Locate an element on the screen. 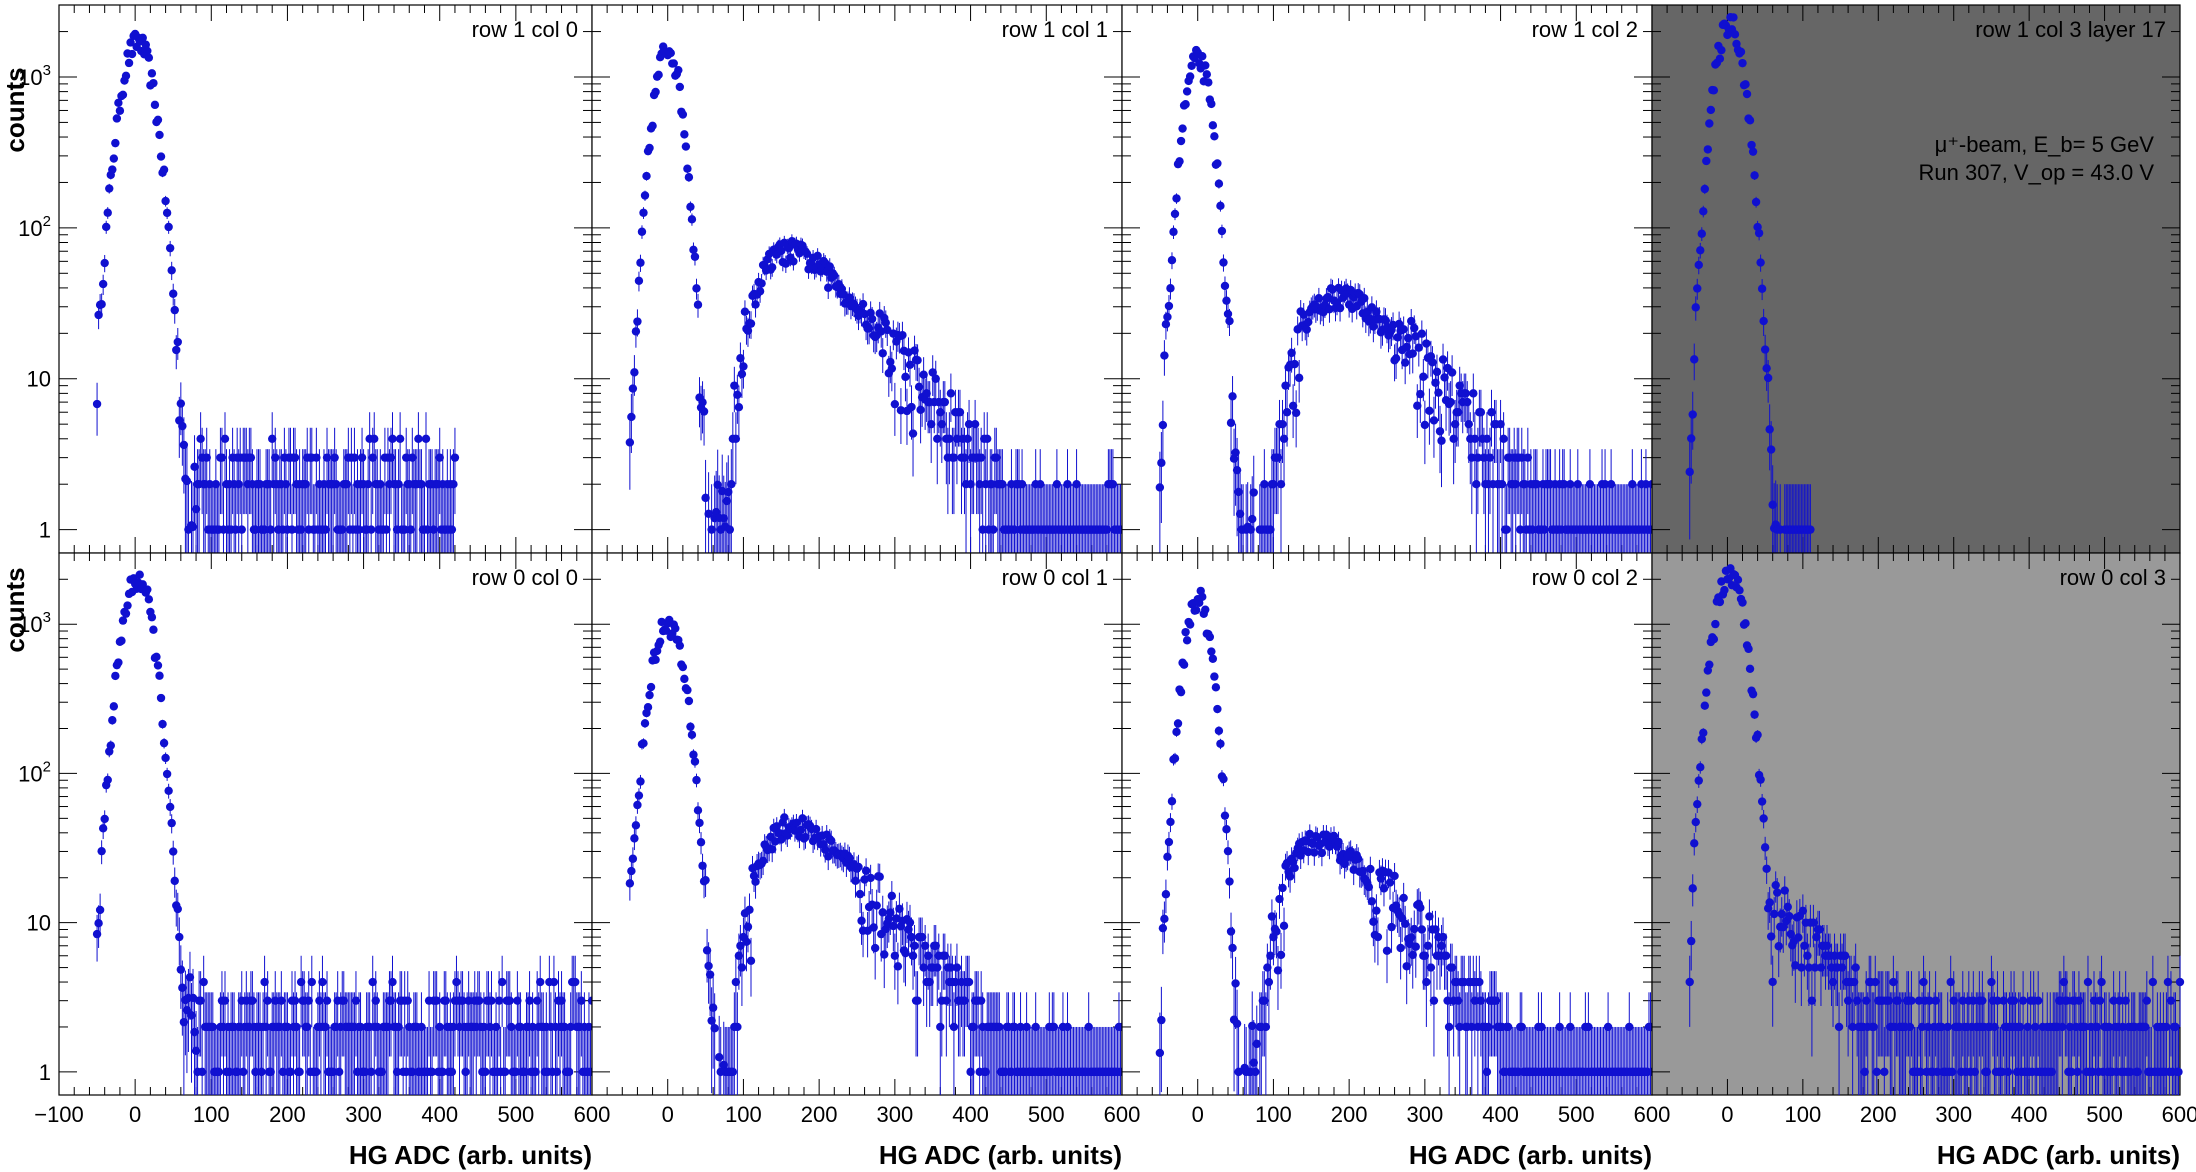 Image resolution: width=2196 pixels, height=1172 pixels. x-tick-label: 500 is located at coordinates (1576, 1114).